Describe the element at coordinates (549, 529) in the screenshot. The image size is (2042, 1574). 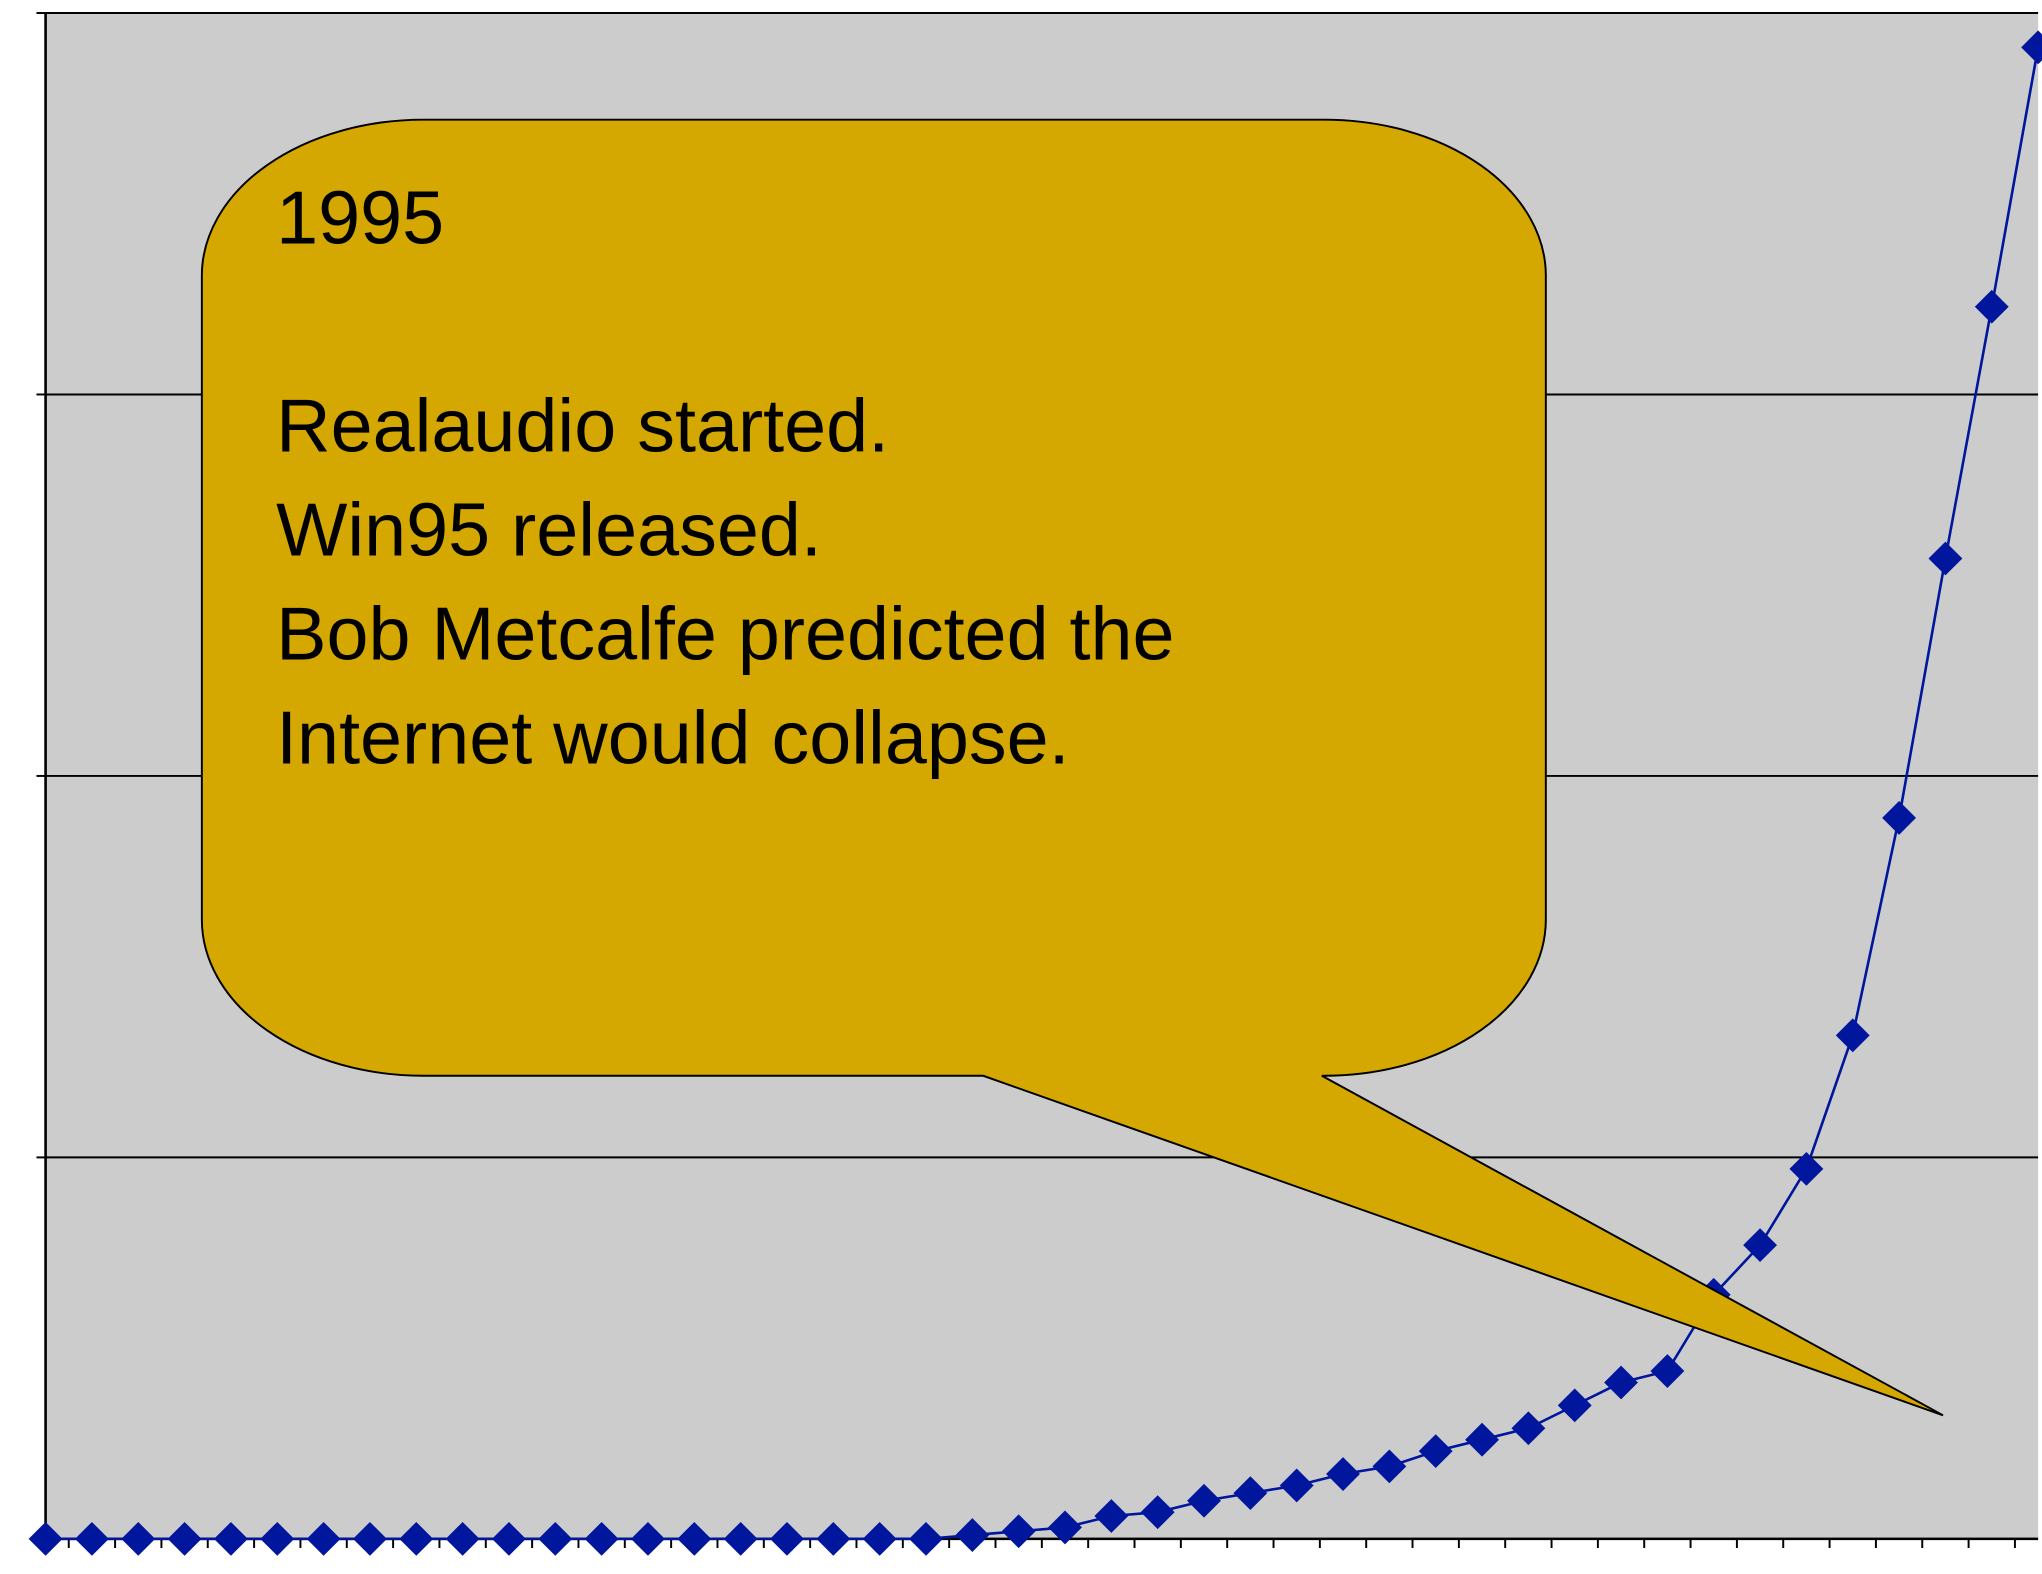
I see `callout-line: Win95 released.` at that location.